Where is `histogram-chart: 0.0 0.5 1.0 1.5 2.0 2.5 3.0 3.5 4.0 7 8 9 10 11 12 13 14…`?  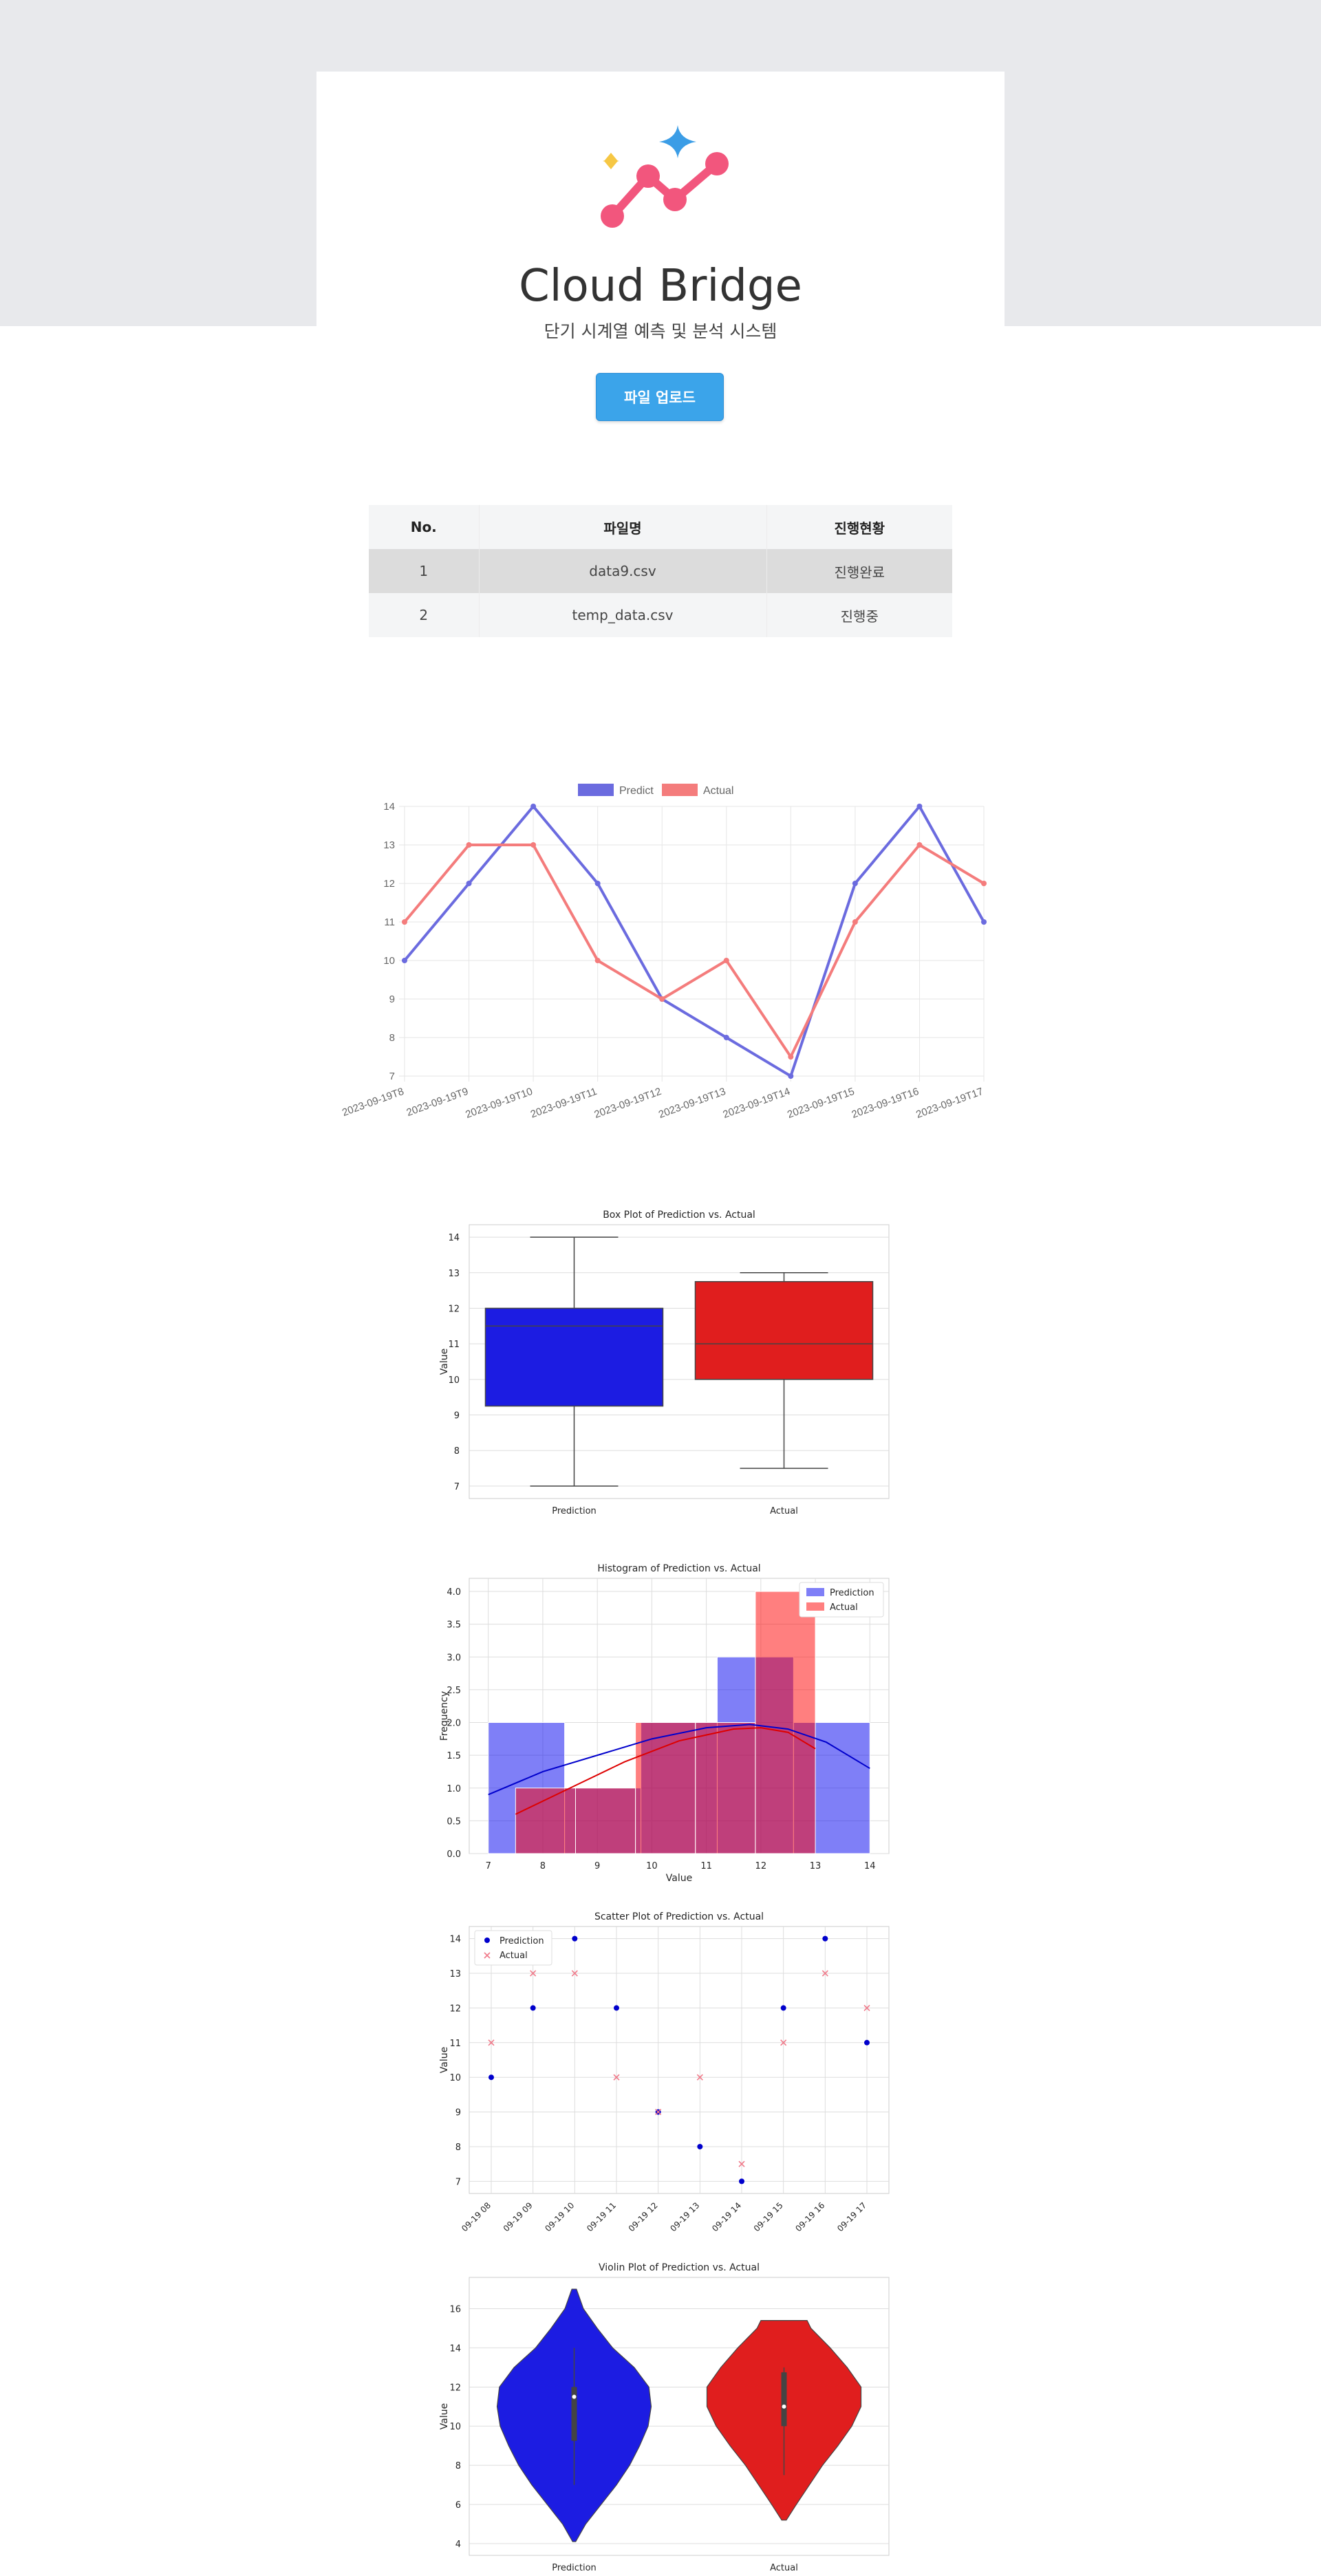 histogram-chart: 0.0 0.5 1.0 1.5 2.0 2.5 3.0 3.5 4.0 7 8 9 10 11 12 13 14… is located at coordinates (664, 1724).